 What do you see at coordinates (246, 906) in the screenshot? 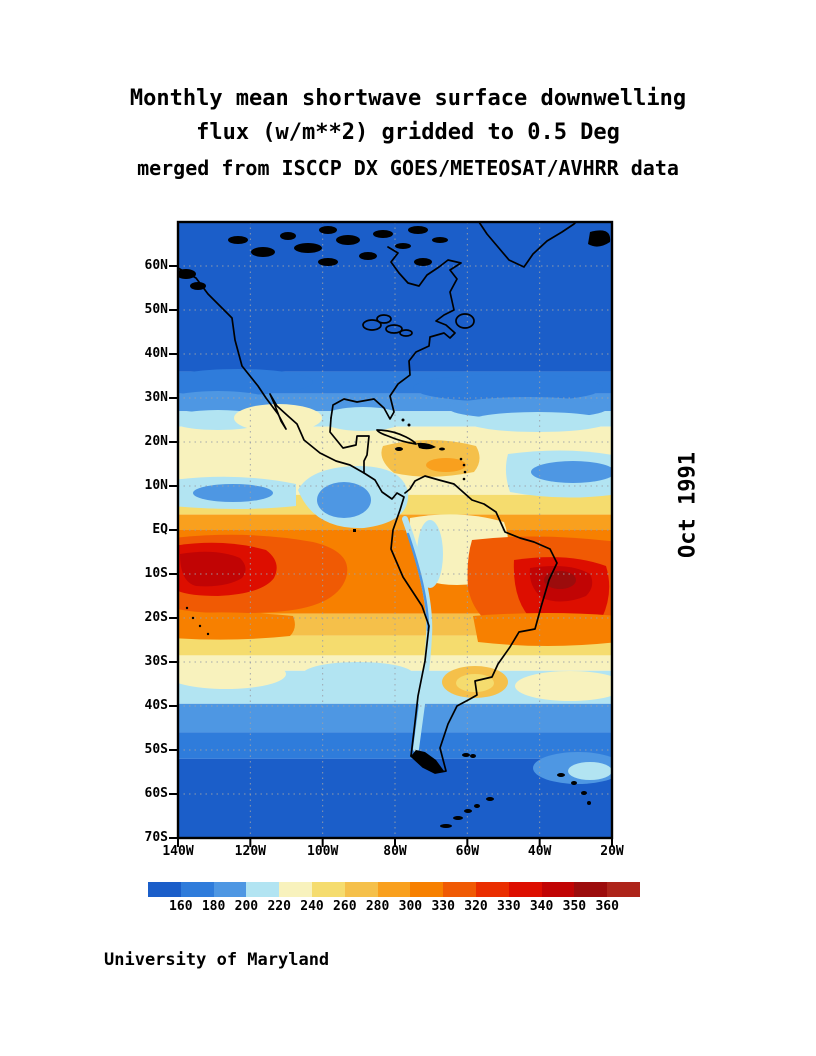
I see `colorbar-tick-label: 200` at bounding box center [246, 906].